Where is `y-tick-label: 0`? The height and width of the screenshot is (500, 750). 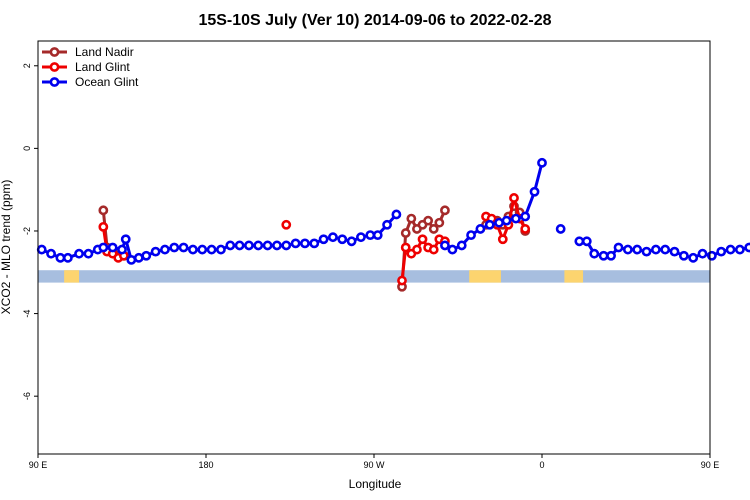 y-tick-label: 0 is located at coordinates (27, 148).